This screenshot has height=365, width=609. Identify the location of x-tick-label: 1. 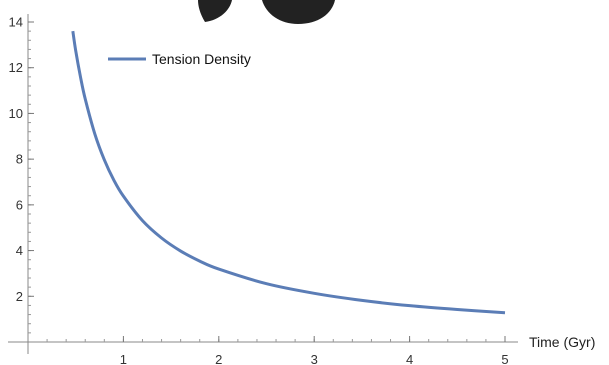
(123, 358).